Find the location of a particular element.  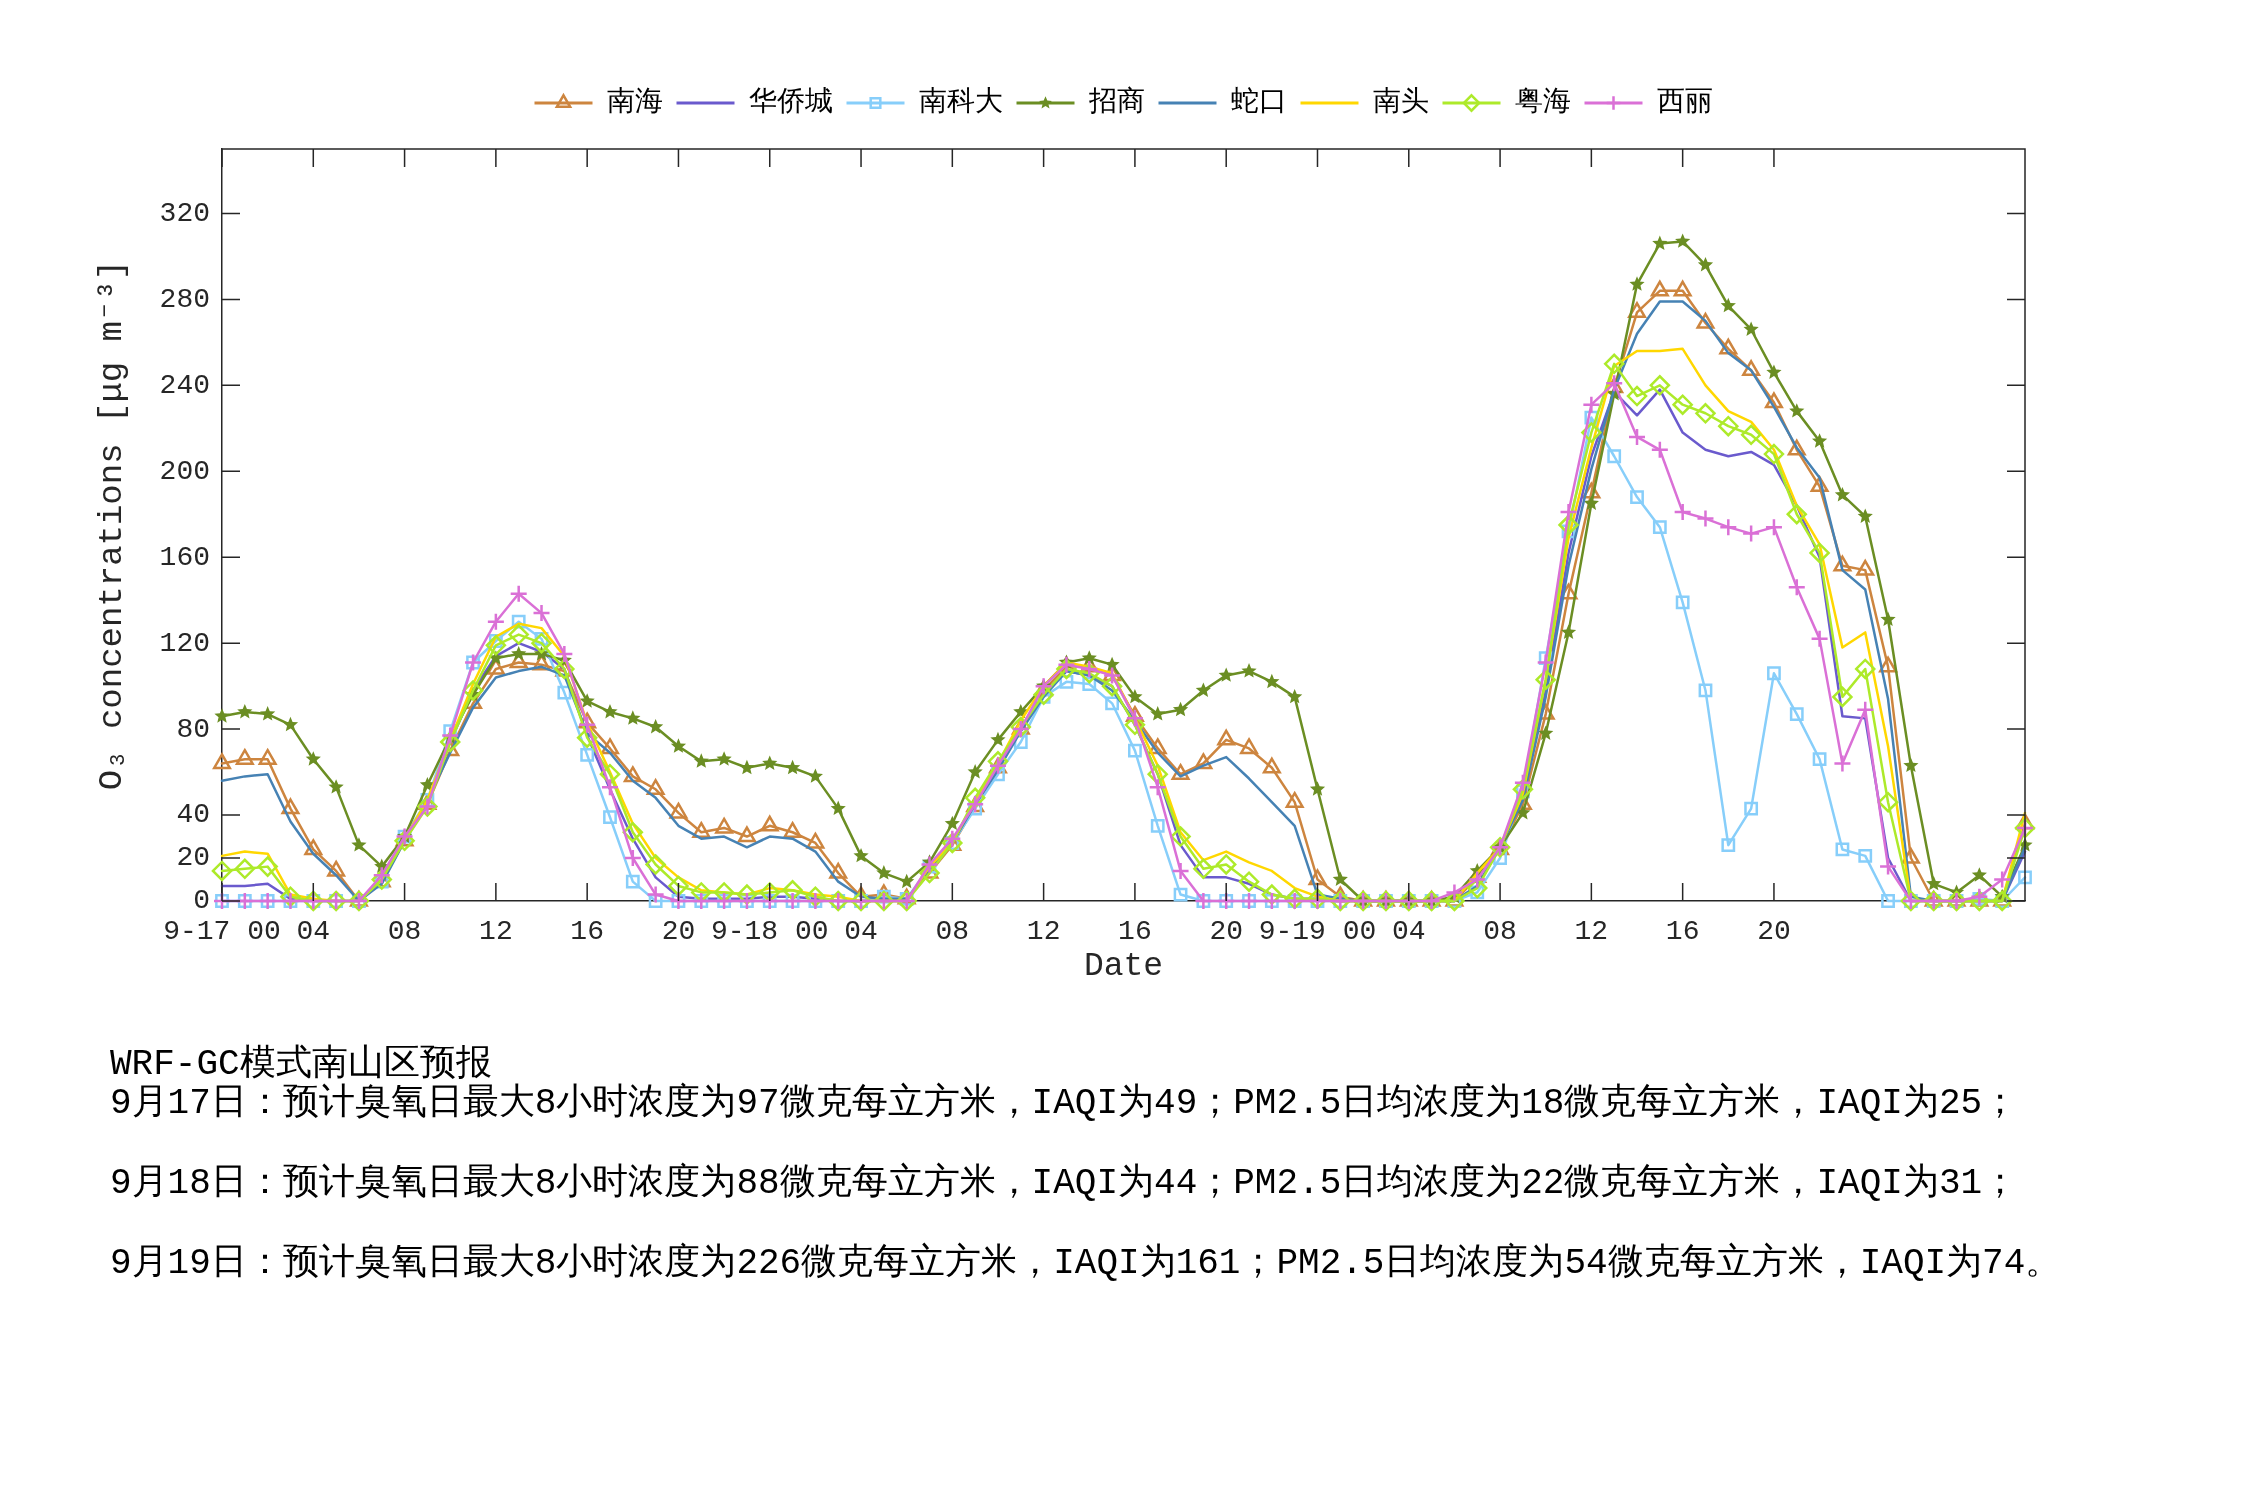

legend-label: 西丽 is located at coordinates (1684, 101).